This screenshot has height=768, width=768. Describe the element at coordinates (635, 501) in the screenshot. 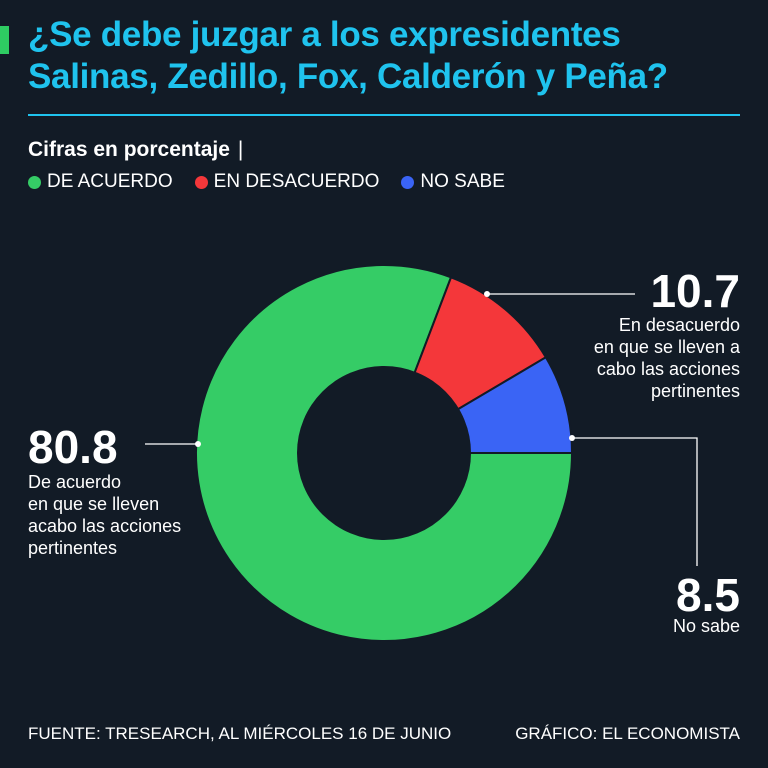

I see `leader-line-no-sabe` at that location.